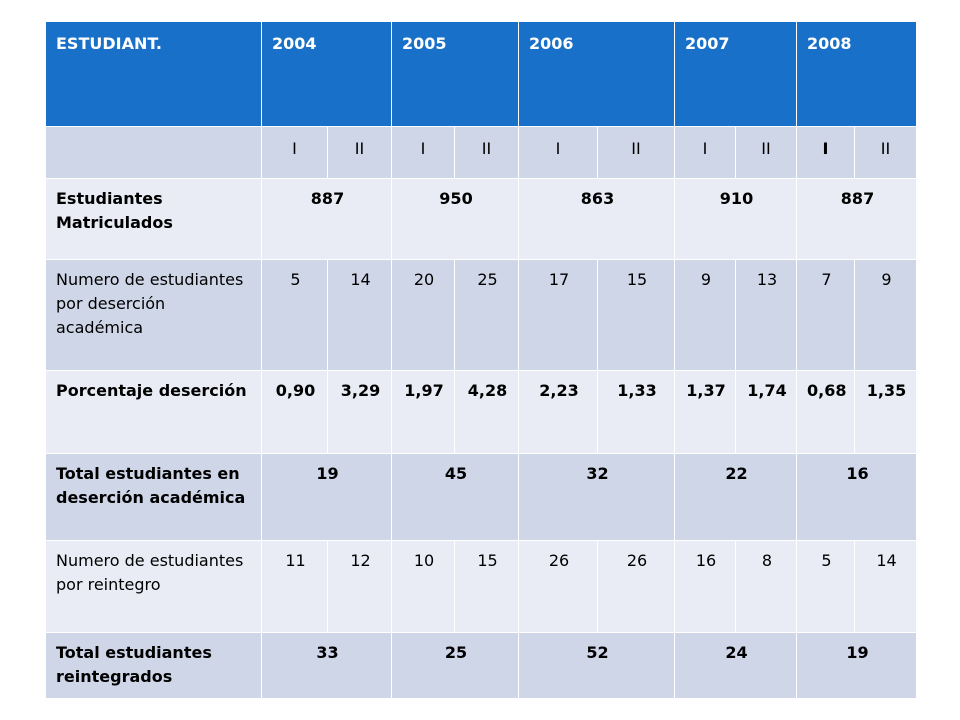 This screenshot has width=960, height=720. Describe the element at coordinates (596, 74) in the screenshot. I see `year-2006: 2006` at that location.